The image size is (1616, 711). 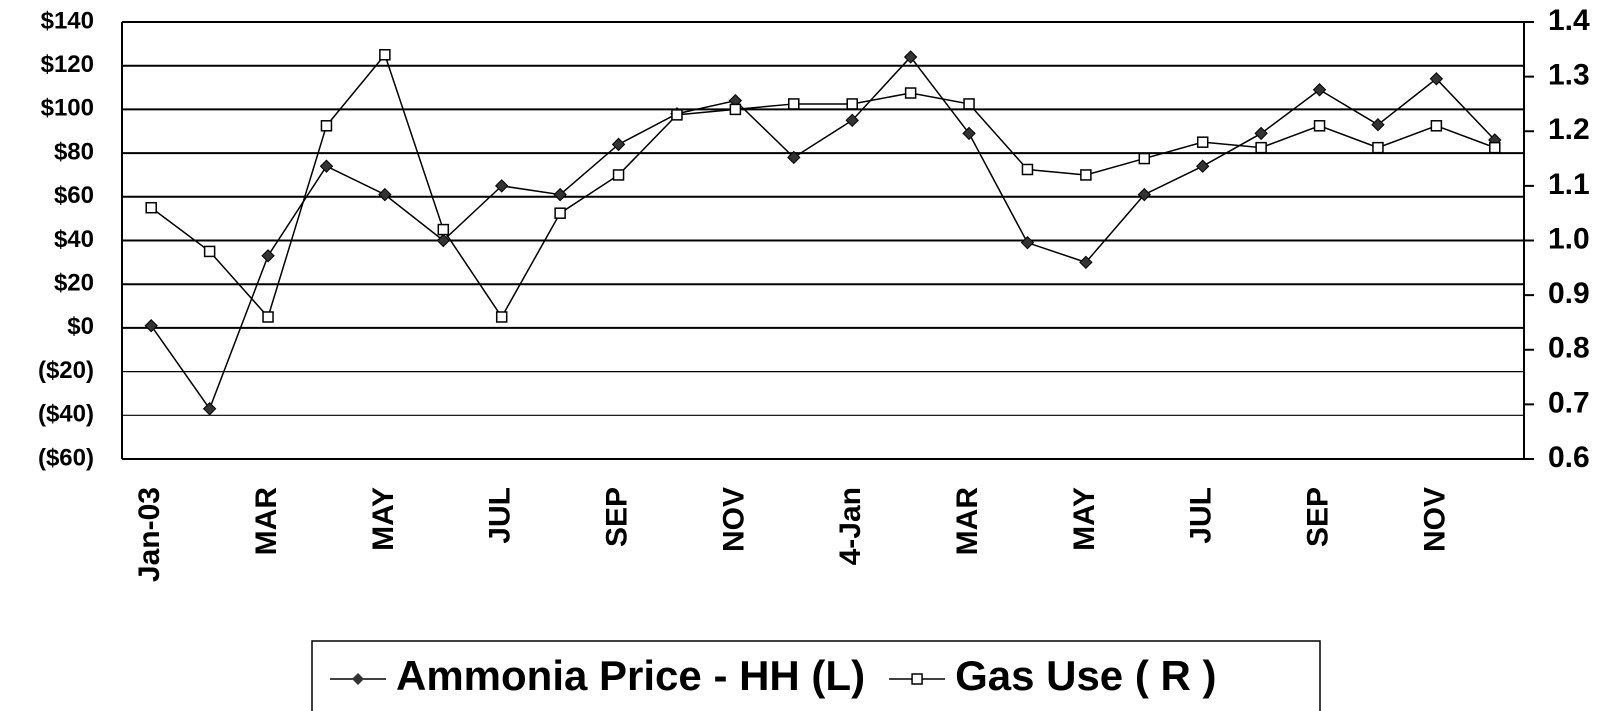 What do you see at coordinates (67, 108) in the screenshot?
I see `y-tick-label: $100` at bounding box center [67, 108].